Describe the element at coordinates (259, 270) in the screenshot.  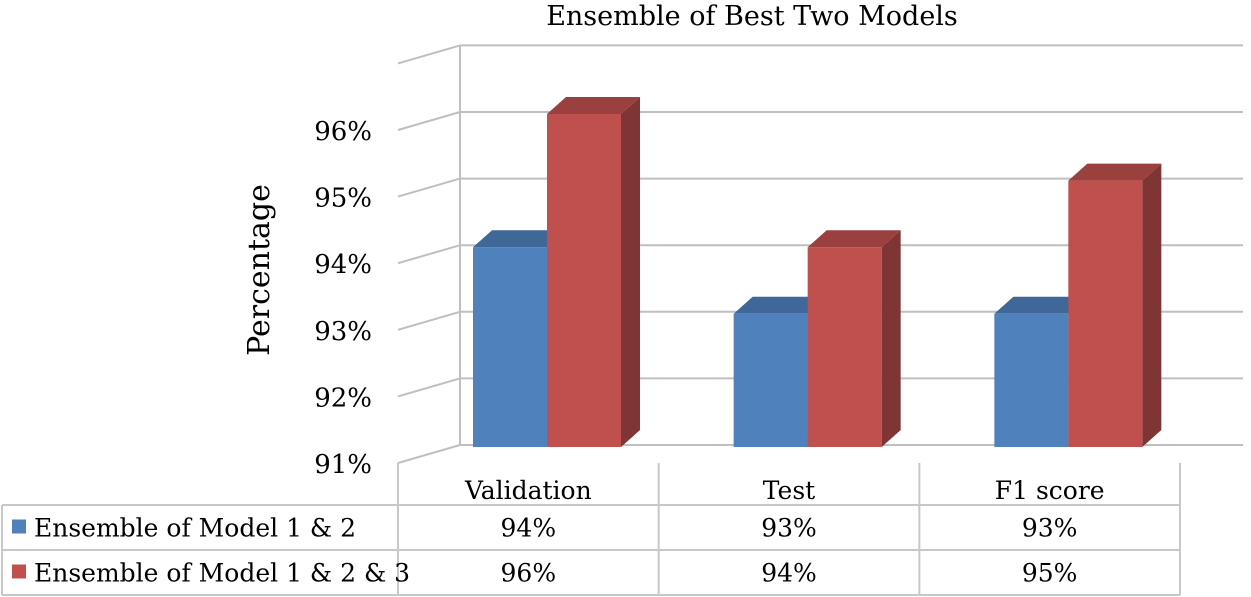
I see `y-axis-label: Percentage` at that location.